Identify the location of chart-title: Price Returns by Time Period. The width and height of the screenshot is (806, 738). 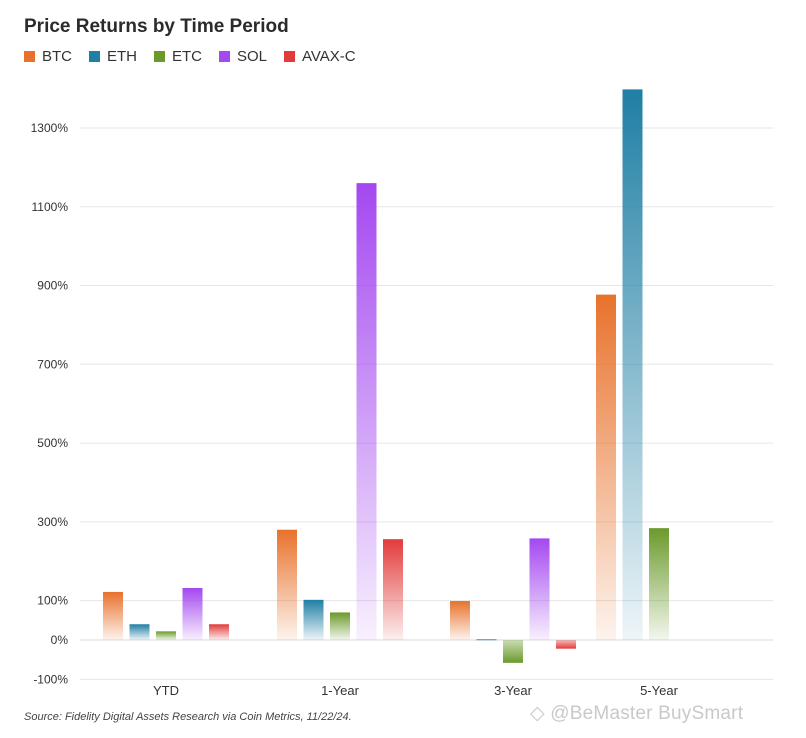
(156, 26).